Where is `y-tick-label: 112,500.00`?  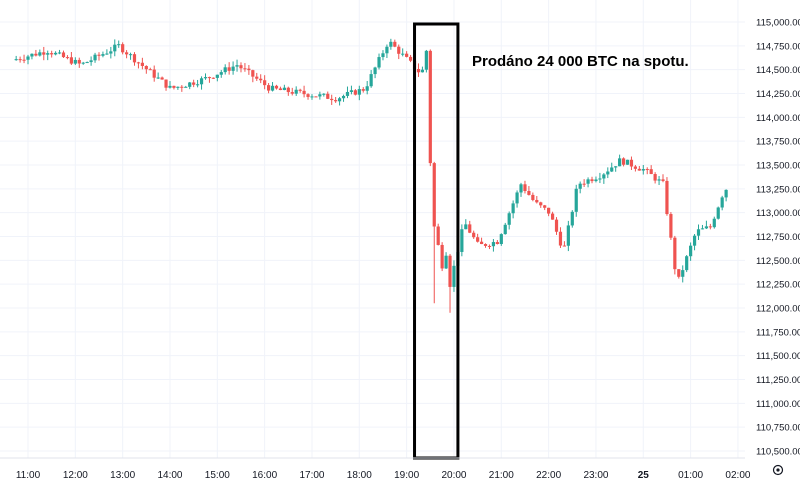 y-tick-label: 112,500.00 is located at coordinates (778, 261).